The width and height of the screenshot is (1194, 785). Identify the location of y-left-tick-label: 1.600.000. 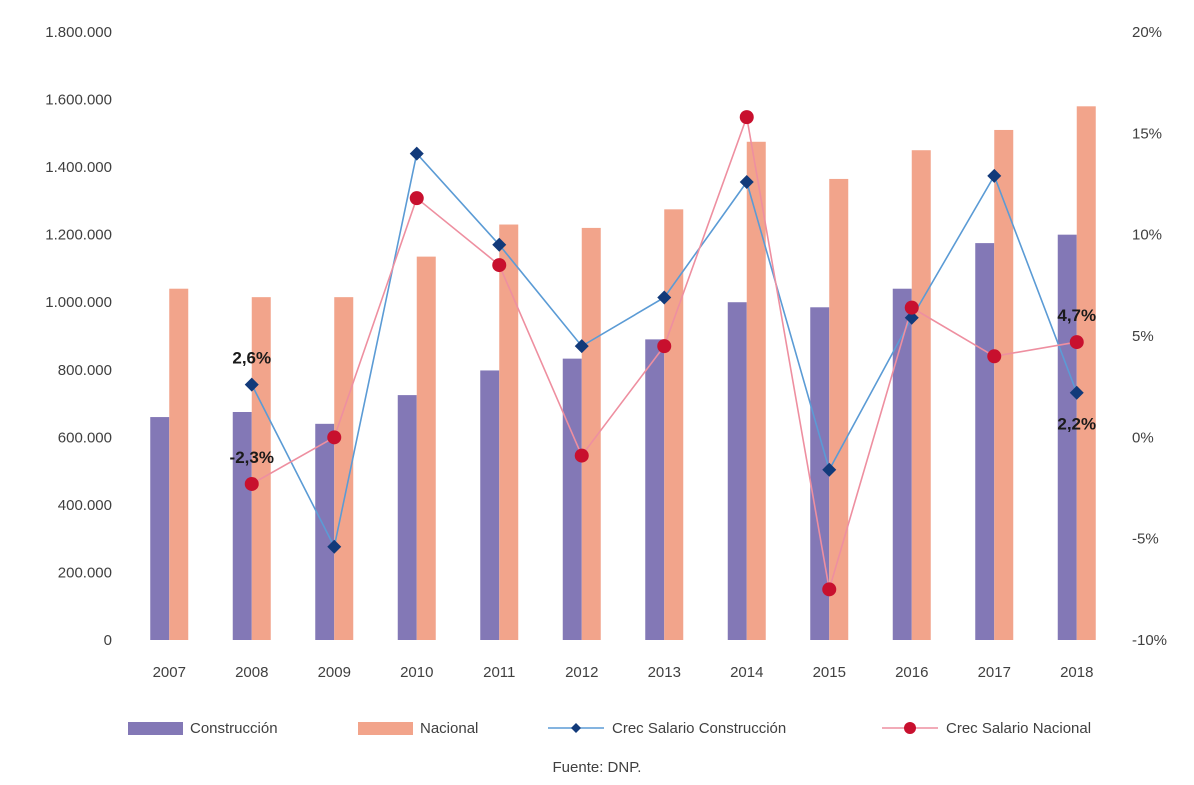
(78, 100).